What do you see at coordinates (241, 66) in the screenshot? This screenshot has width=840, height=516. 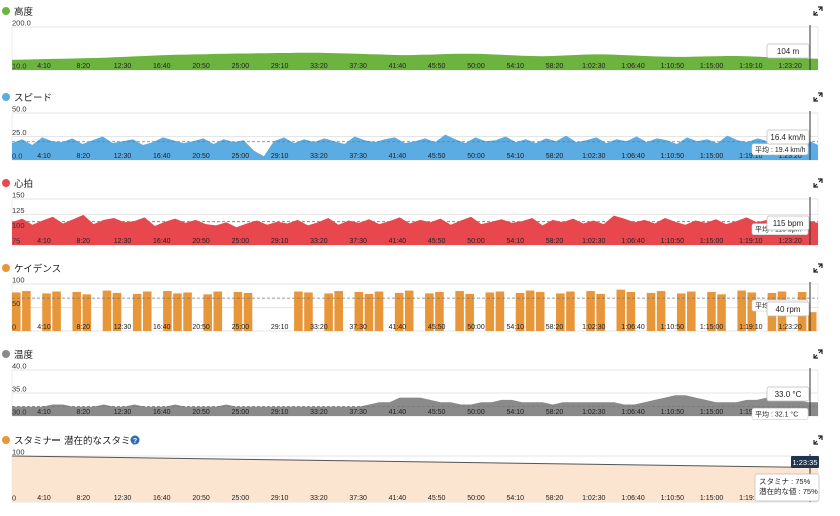 I see `x-tick-label: 25:00` at bounding box center [241, 66].